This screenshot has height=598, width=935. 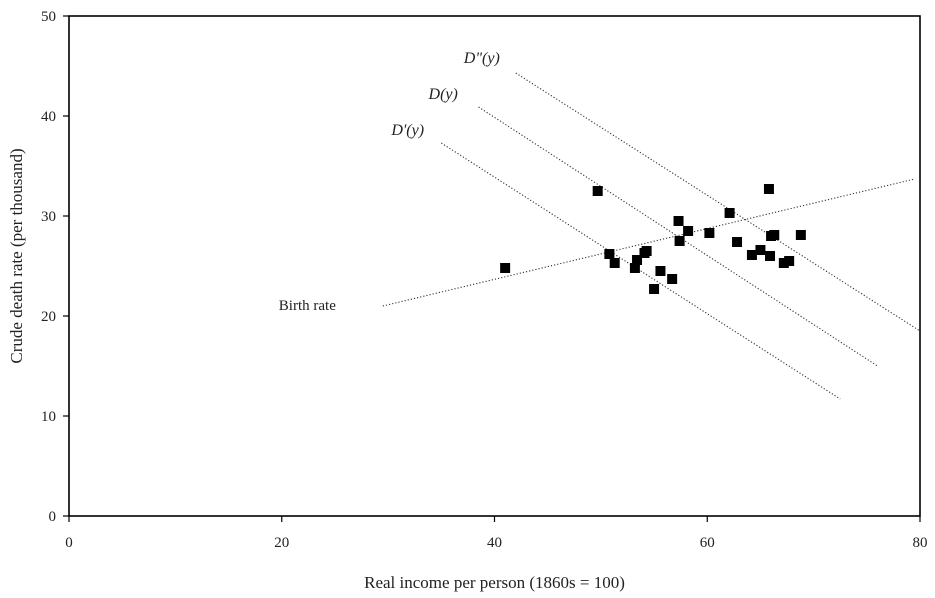 I want to click on reference-line-label: Birth rate, so click(x=307, y=306).